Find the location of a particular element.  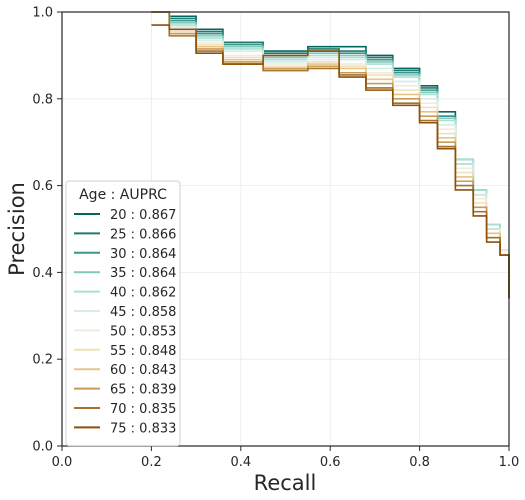

legend-entry-label: 70 : 0.835 is located at coordinates (143, 409).